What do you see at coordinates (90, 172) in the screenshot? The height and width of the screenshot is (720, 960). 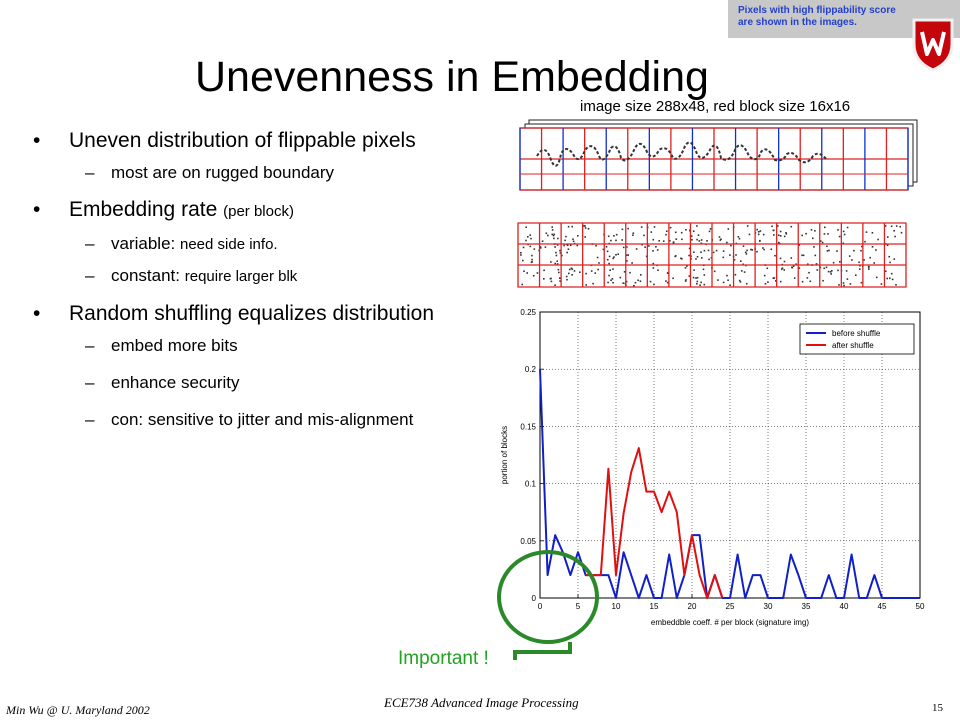 I see `dash-marker: –` at bounding box center [90, 172].